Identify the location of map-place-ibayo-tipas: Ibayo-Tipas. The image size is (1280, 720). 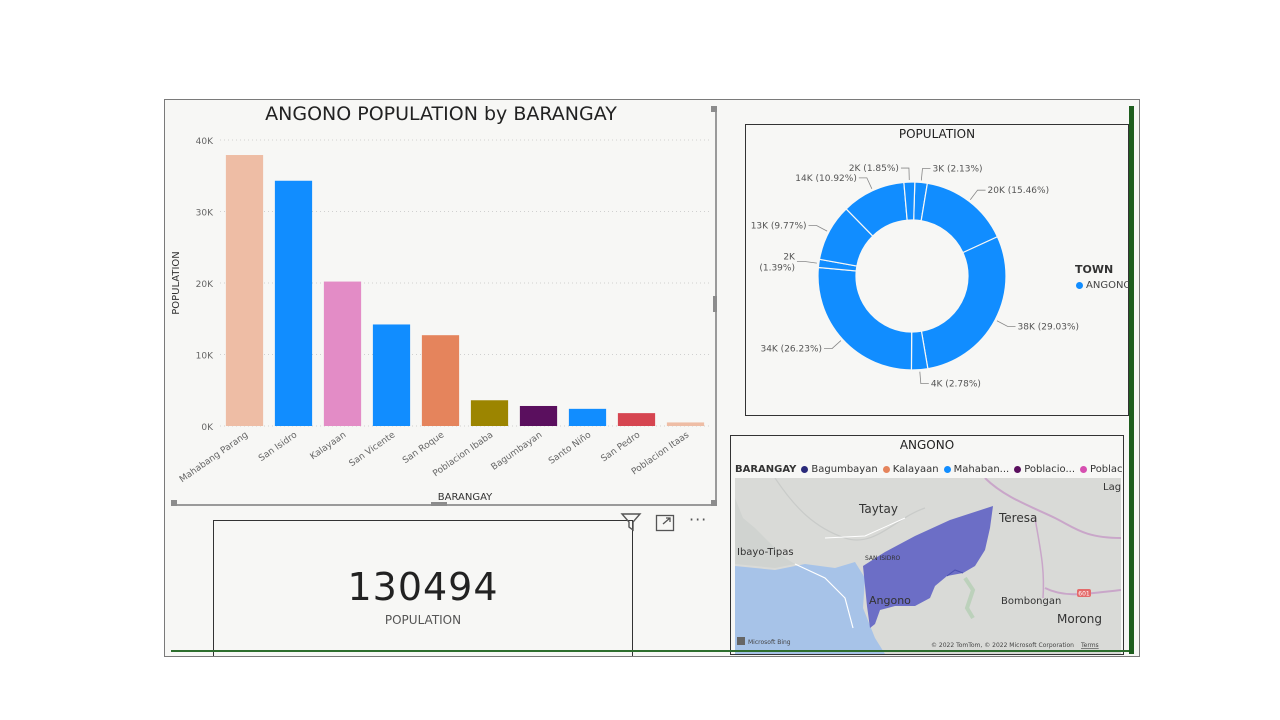
(765, 552).